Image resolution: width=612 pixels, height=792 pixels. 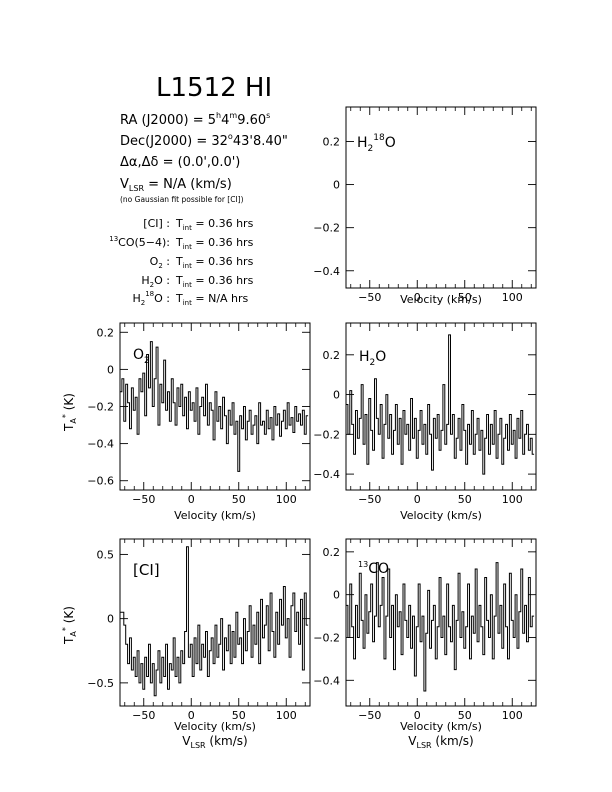 I want to click on ra-line: RA (J2000) = 5h4m9.60s, so click(x=195, y=119).